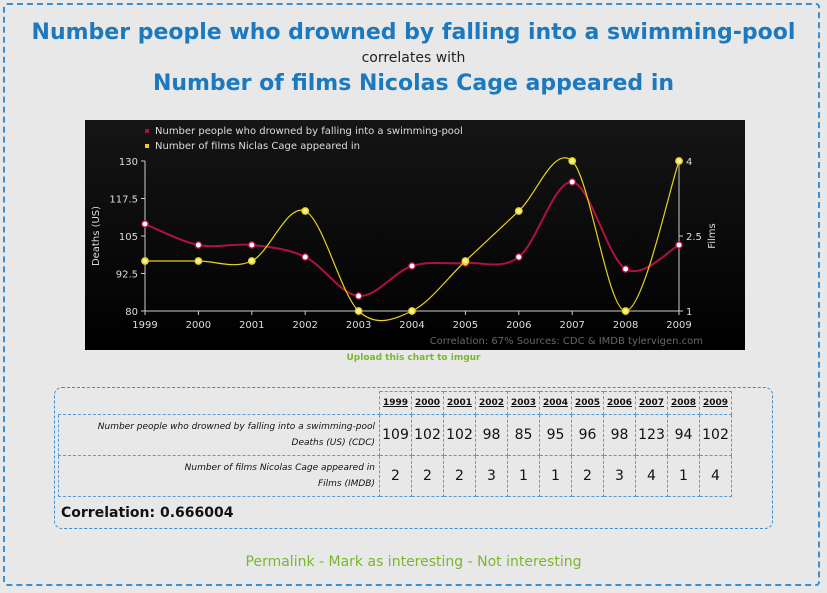 The image size is (827, 593). What do you see at coordinates (555, 435) in the screenshot?
I see `table-cell: 95` at bounding box center [555, 435].